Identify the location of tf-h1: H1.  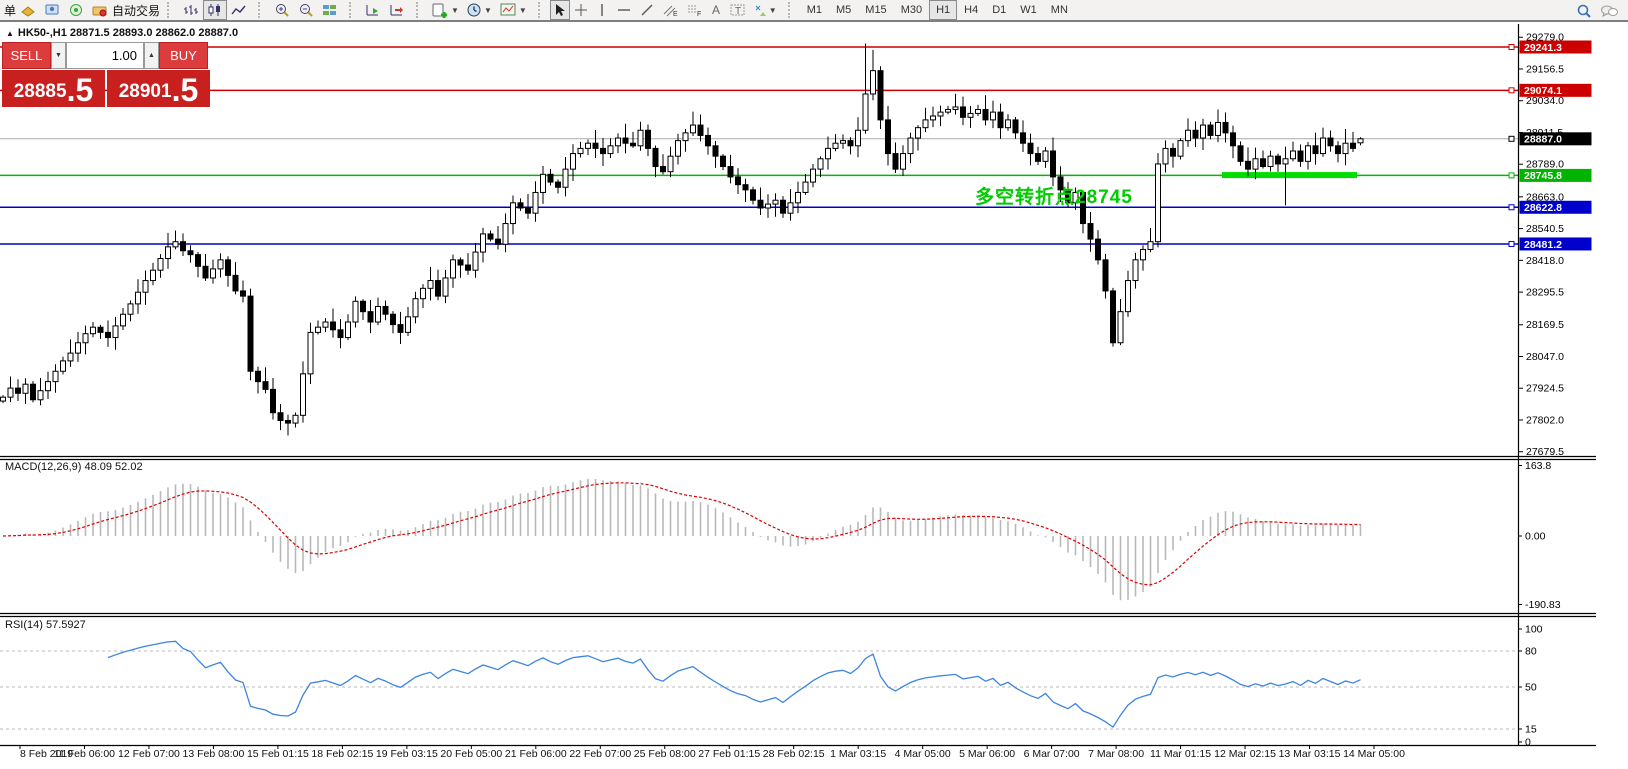
(943, 10).